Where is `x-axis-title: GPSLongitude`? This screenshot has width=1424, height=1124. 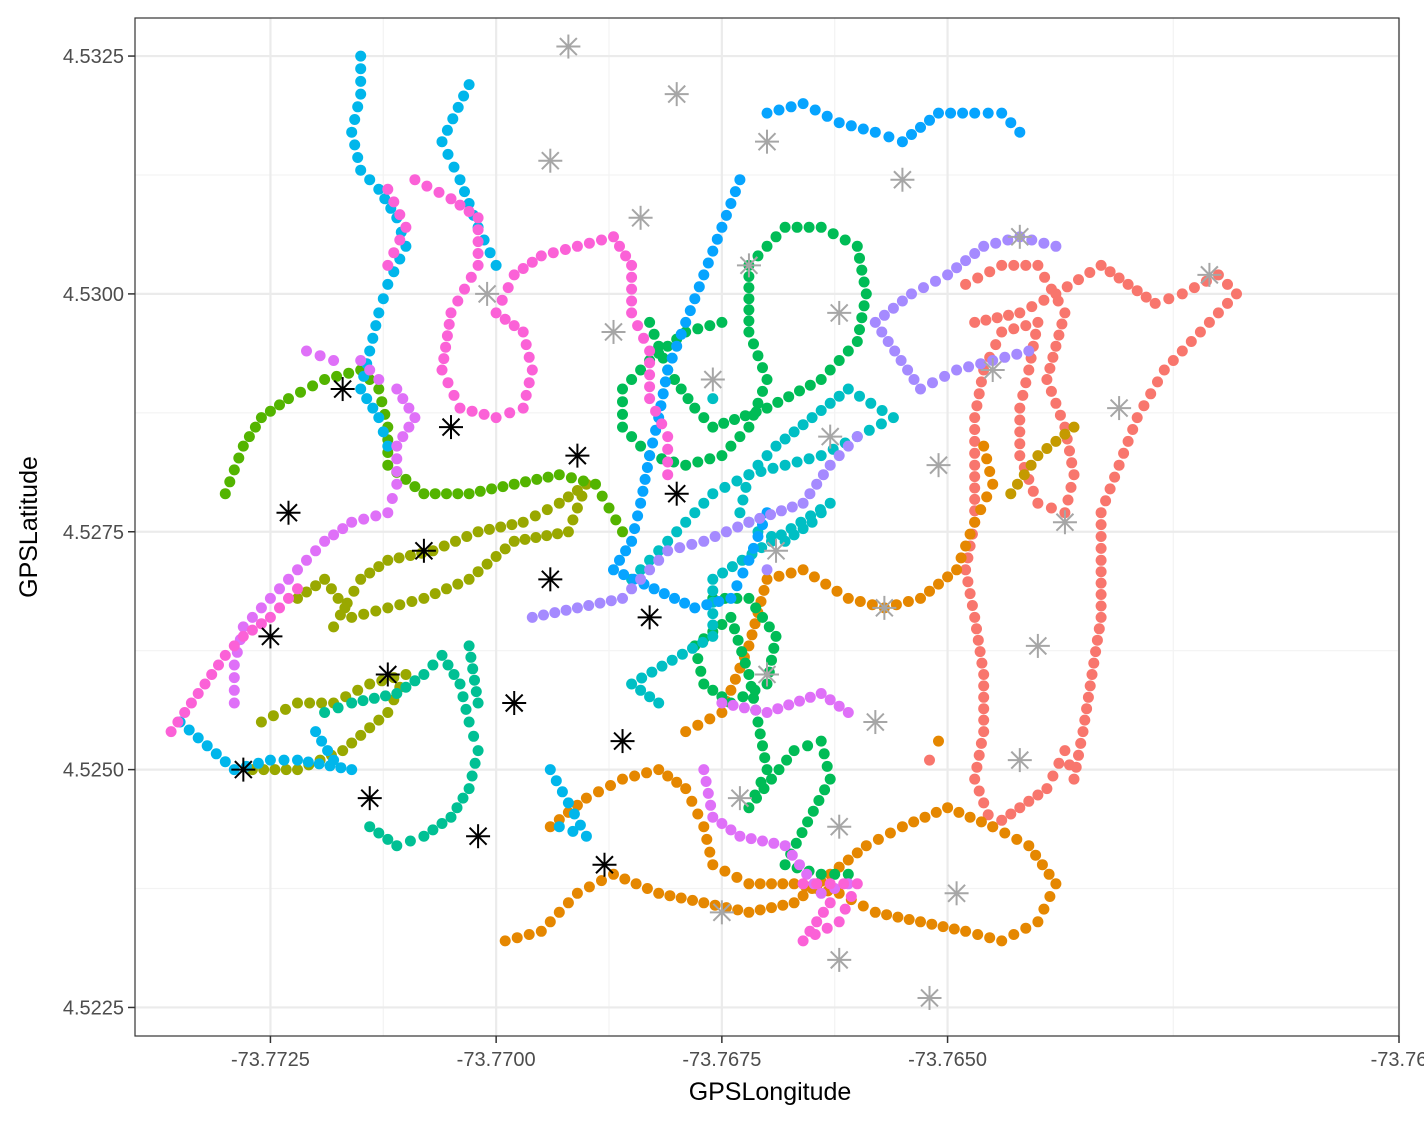
x-axis-title: GPSLongitude is located at coordinates (770, 1092).